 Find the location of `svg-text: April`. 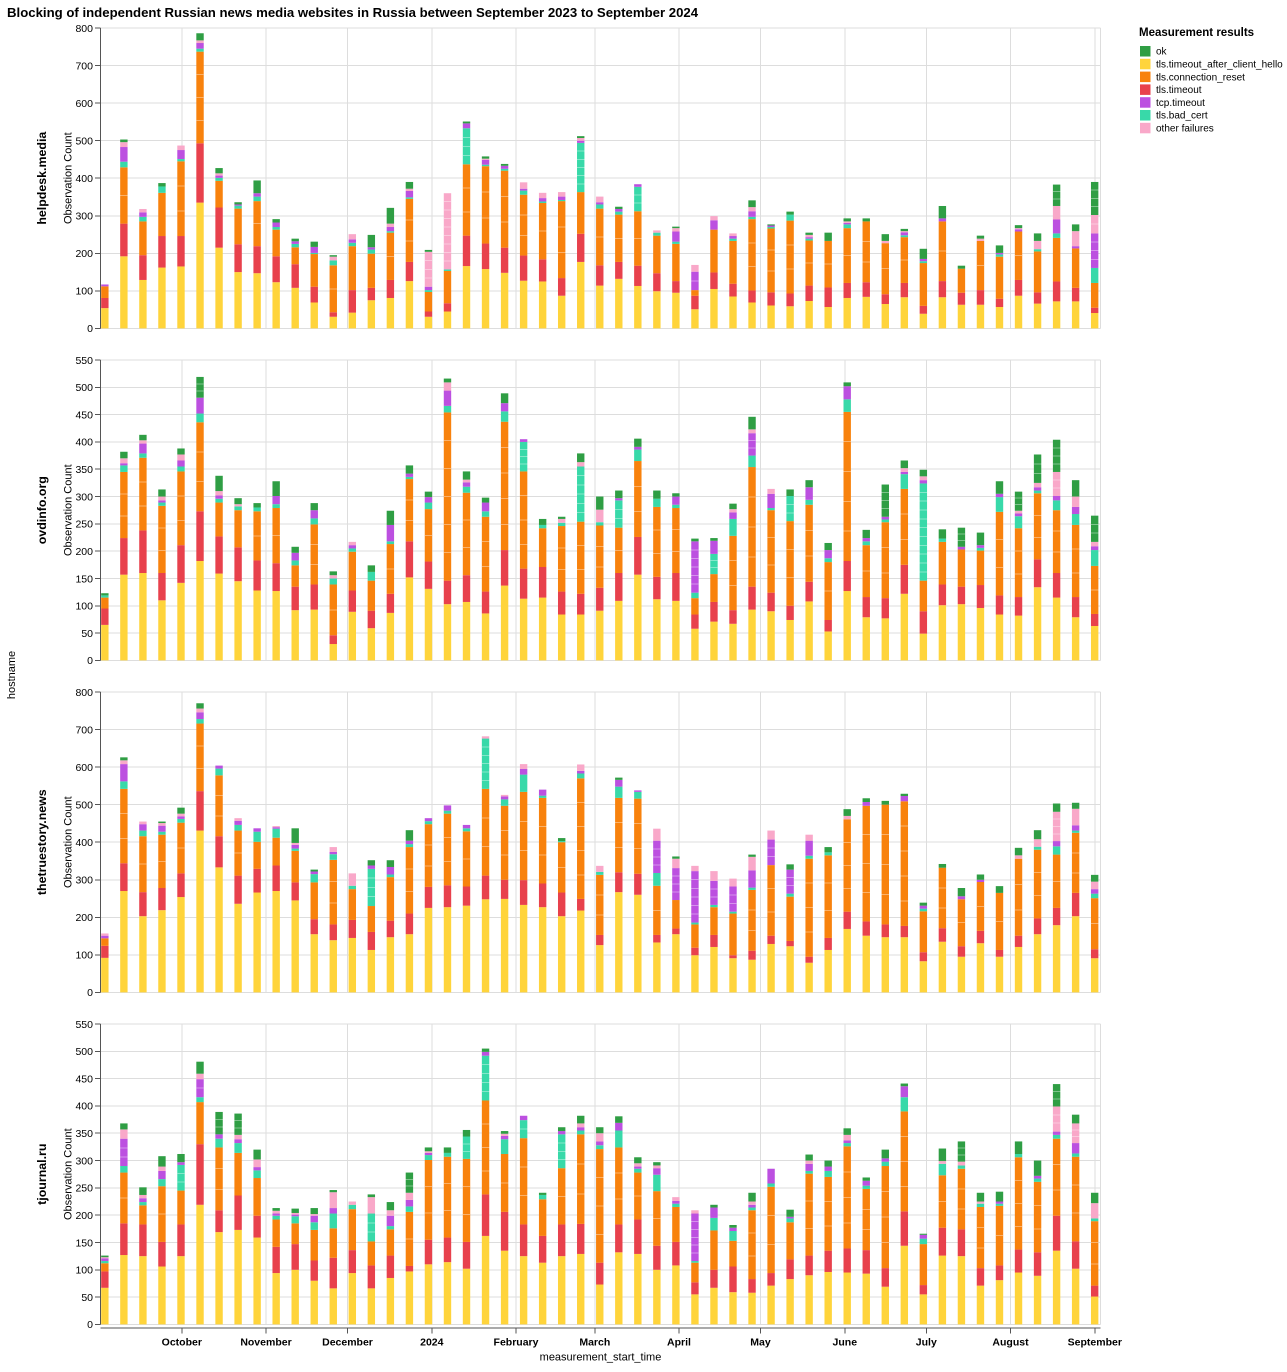

svg-text: April is located at coordinates (679, 1343).